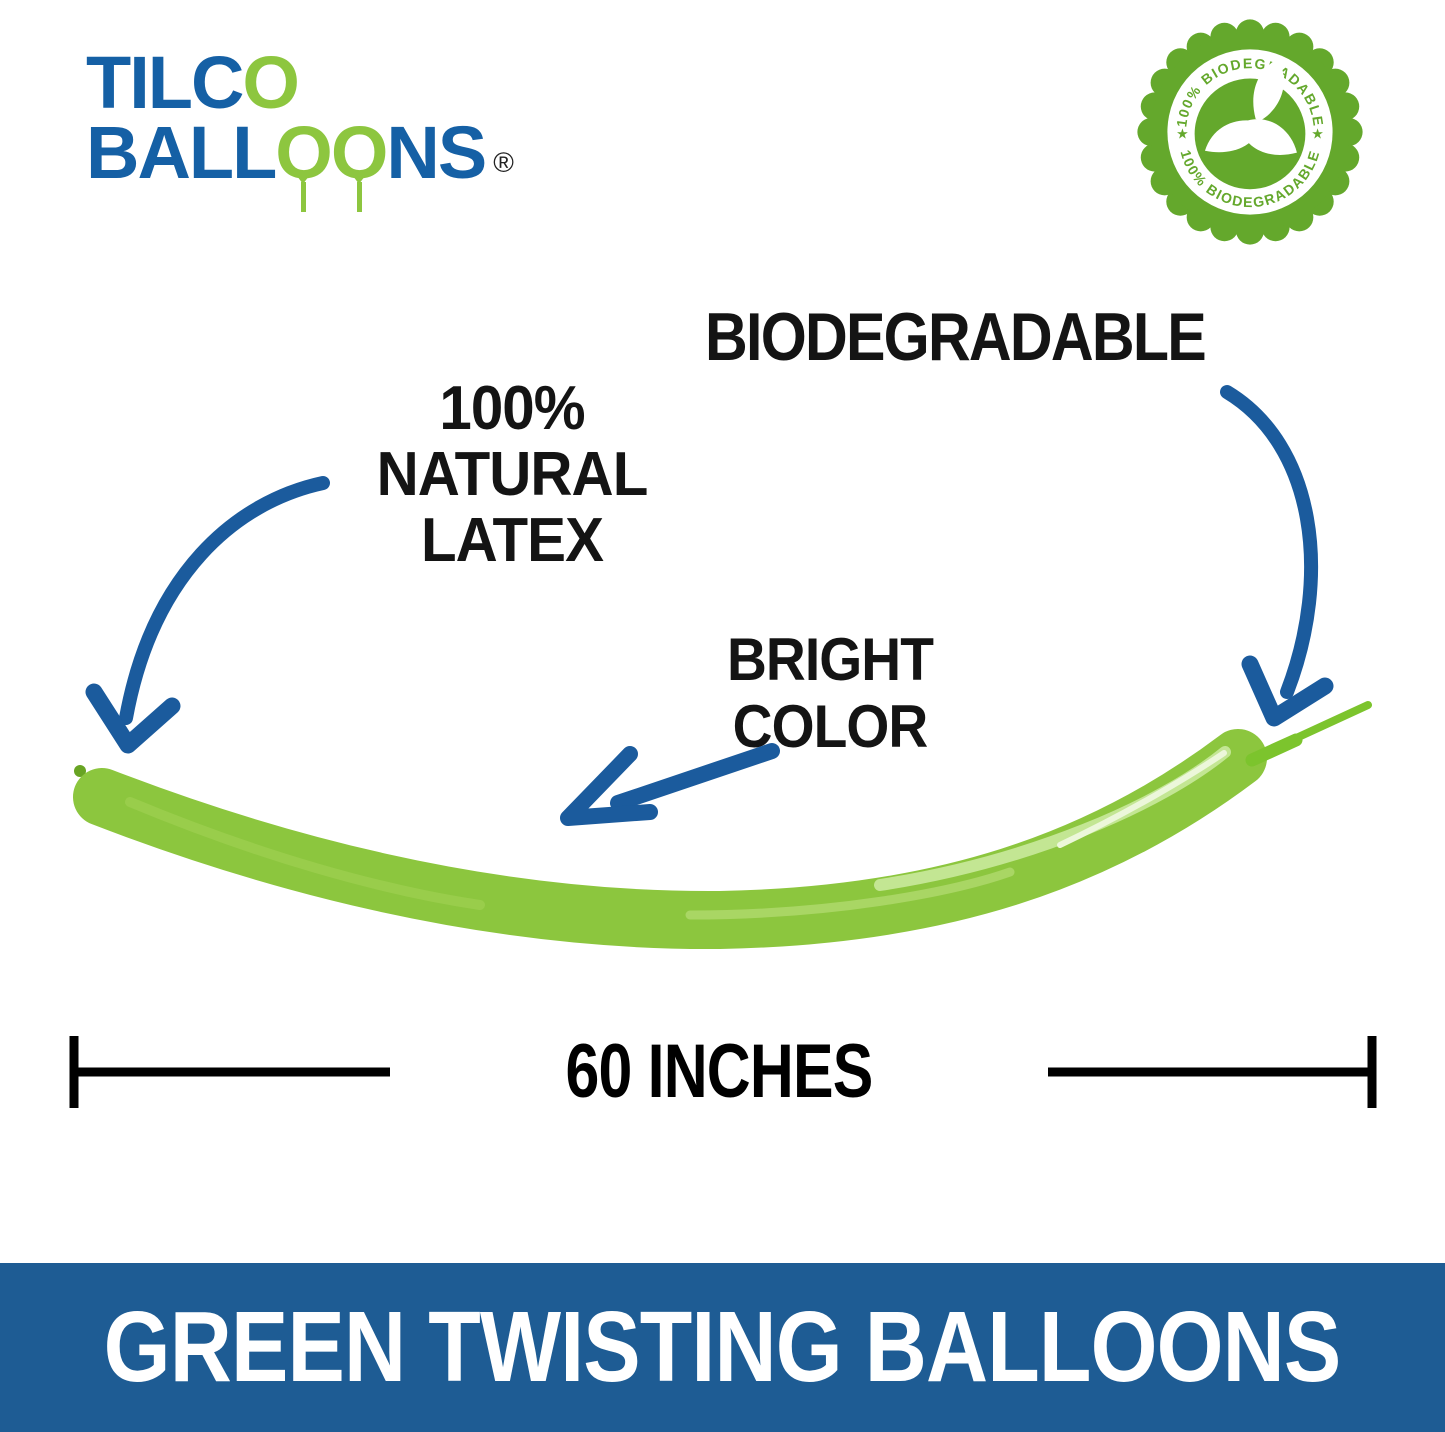 The width and height of the screenshot is (1445, 1432). I want to click on measurement-lines, so click(723, 1072).